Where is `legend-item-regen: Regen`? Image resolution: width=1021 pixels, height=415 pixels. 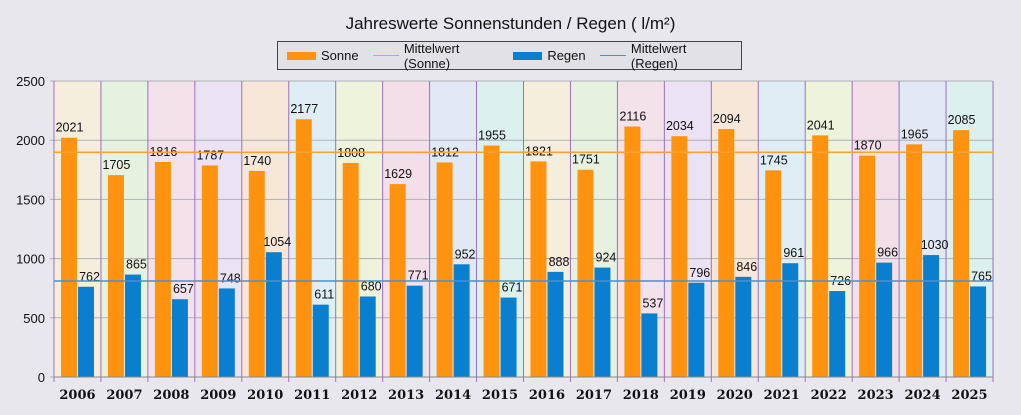
legend-item-regen: Regen is located at coordinates (549, 55).